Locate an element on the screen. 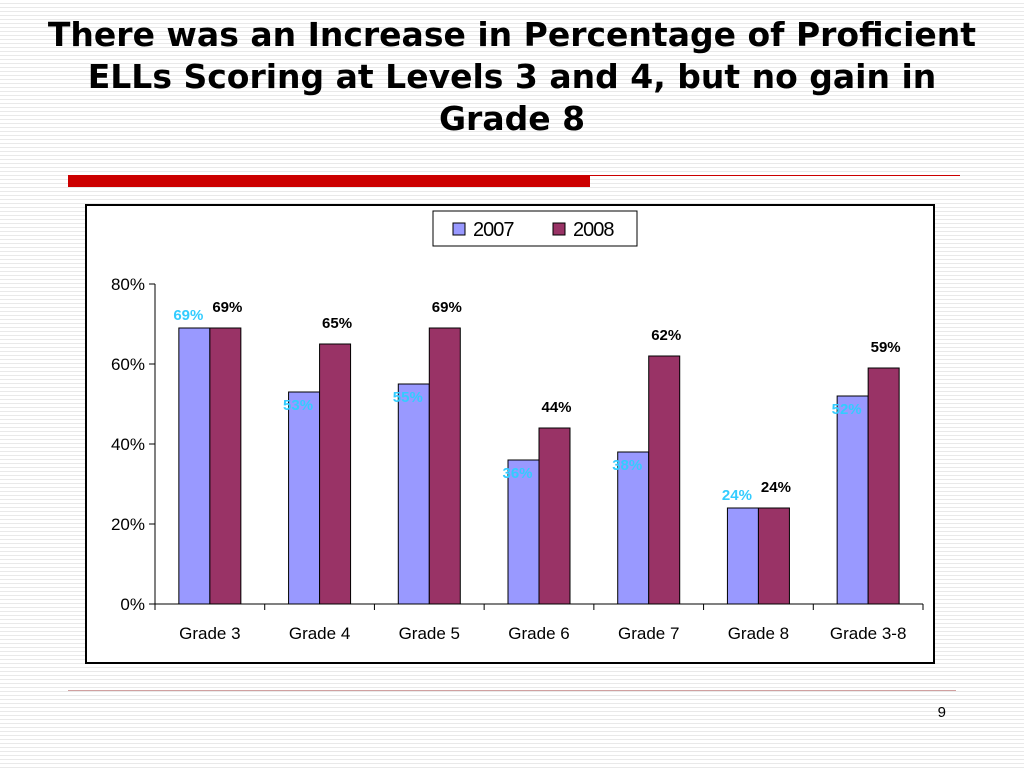 This screenshot has width=1024, height=768. accent-rule-thick is located at coordinates (329, 181).